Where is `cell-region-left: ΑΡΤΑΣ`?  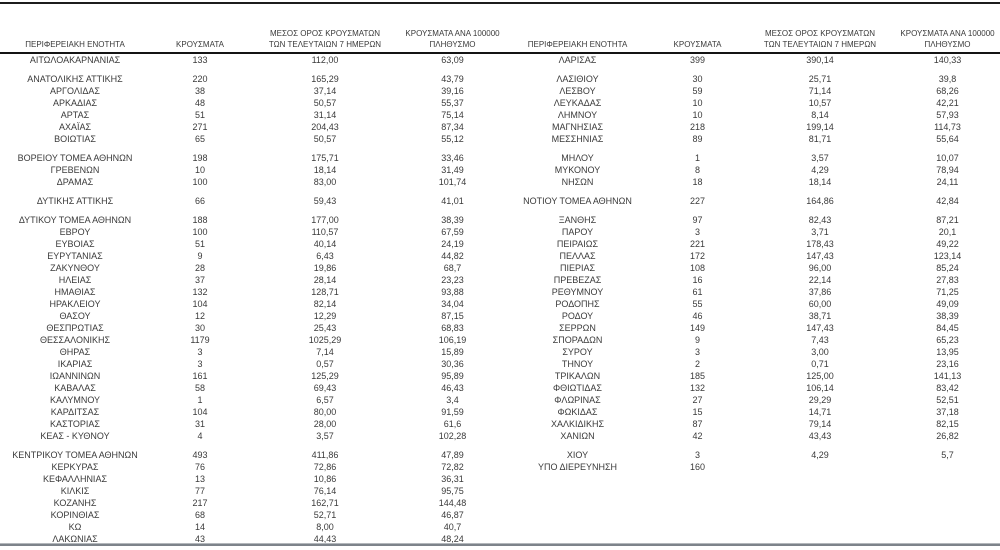
cell-region-left: ΑΡΤΑΣ is located at coordinates (75, 115).